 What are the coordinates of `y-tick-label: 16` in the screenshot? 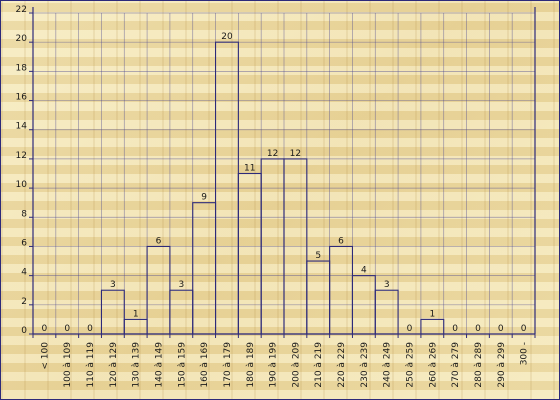 It's located at (22, 98).